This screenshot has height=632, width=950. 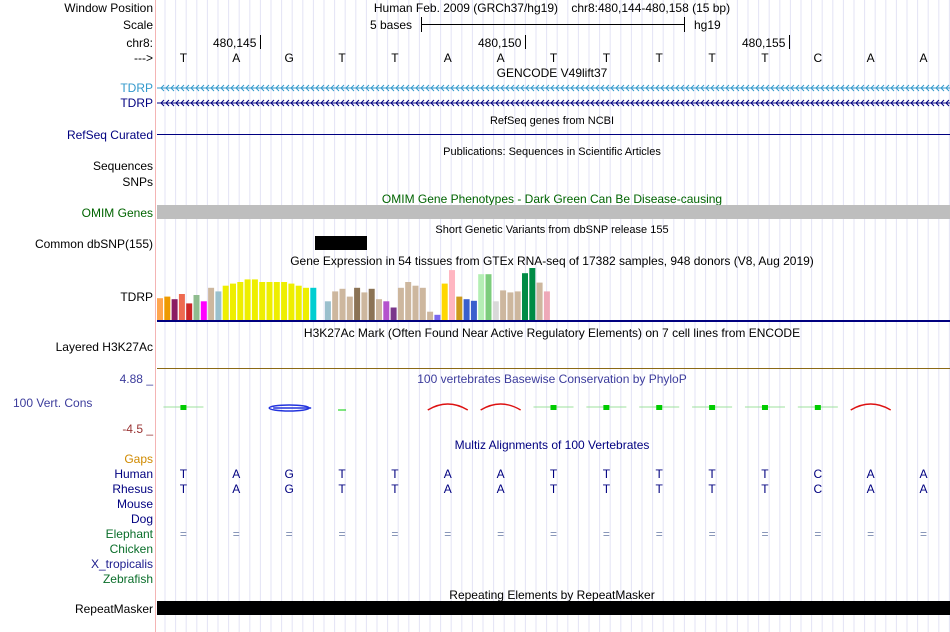 I want to click on gtex-expression-chart, so click(x=357, y=293).